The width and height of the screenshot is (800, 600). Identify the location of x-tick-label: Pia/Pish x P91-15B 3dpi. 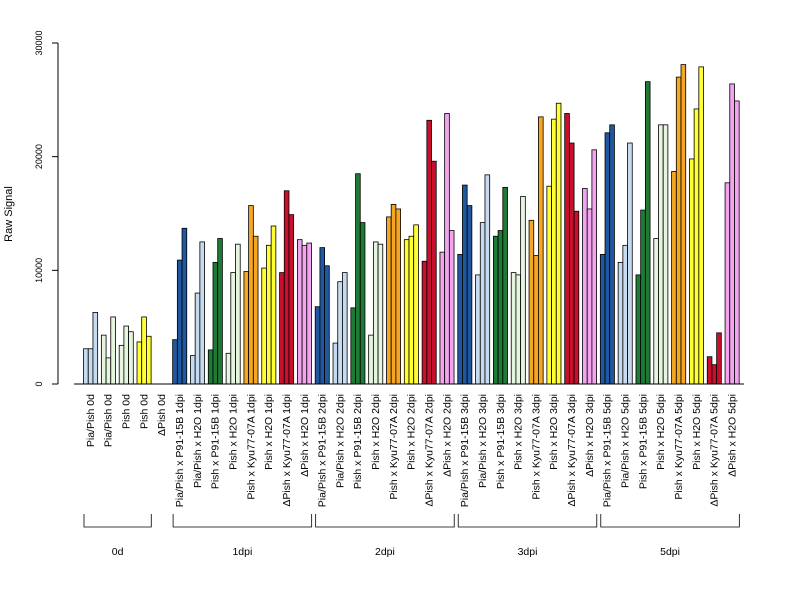
(465, 450).